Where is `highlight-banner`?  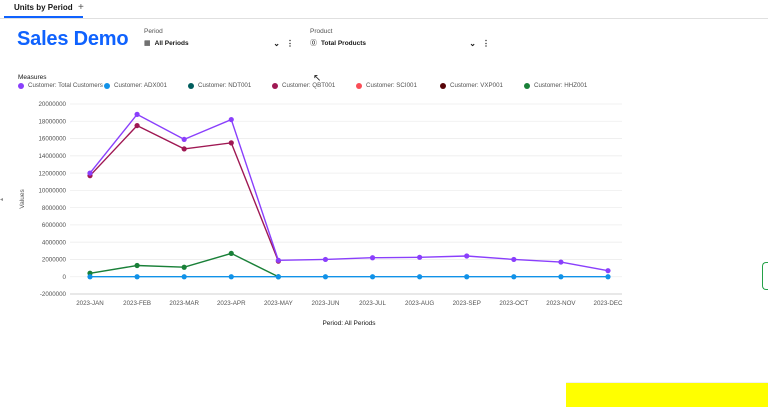 highlight-banner is located at coordinates (667, 394).